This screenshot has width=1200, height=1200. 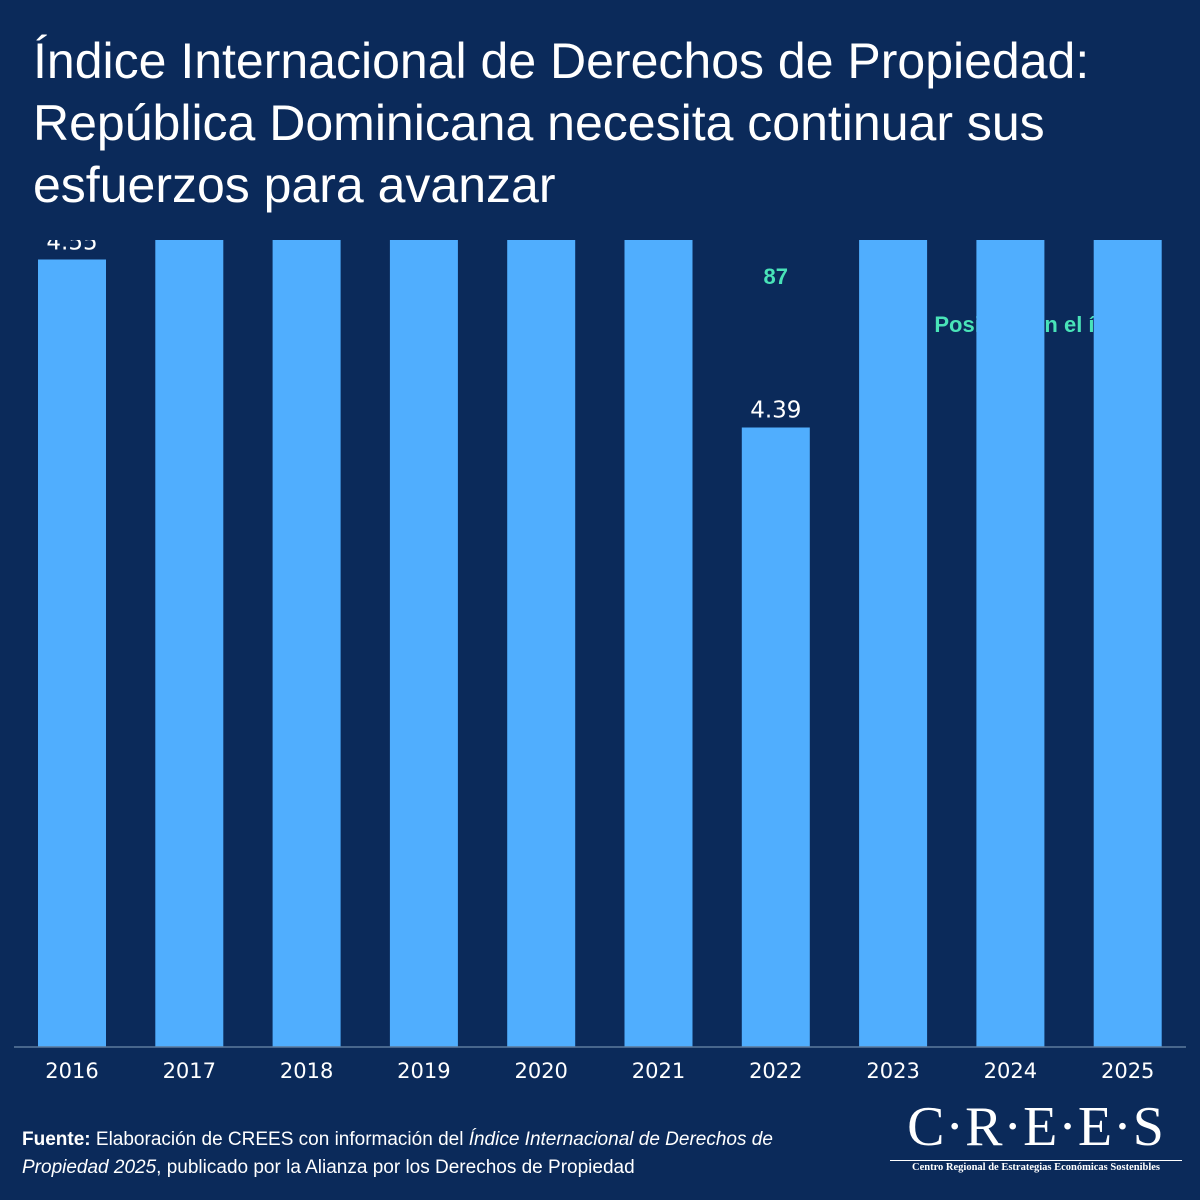 I want to click on source-label: Fuente:, so click(x=56, y=1139).